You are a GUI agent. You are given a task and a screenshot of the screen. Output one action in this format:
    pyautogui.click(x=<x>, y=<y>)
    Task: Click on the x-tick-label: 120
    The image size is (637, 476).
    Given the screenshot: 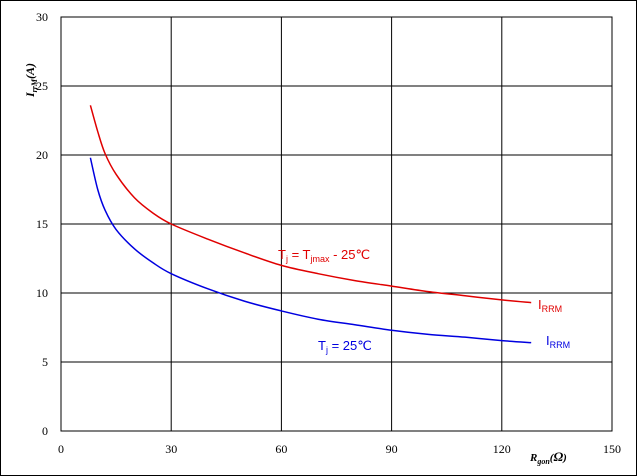 What is the action you would take?
    pyautogui.click(x=502, y=449)
    